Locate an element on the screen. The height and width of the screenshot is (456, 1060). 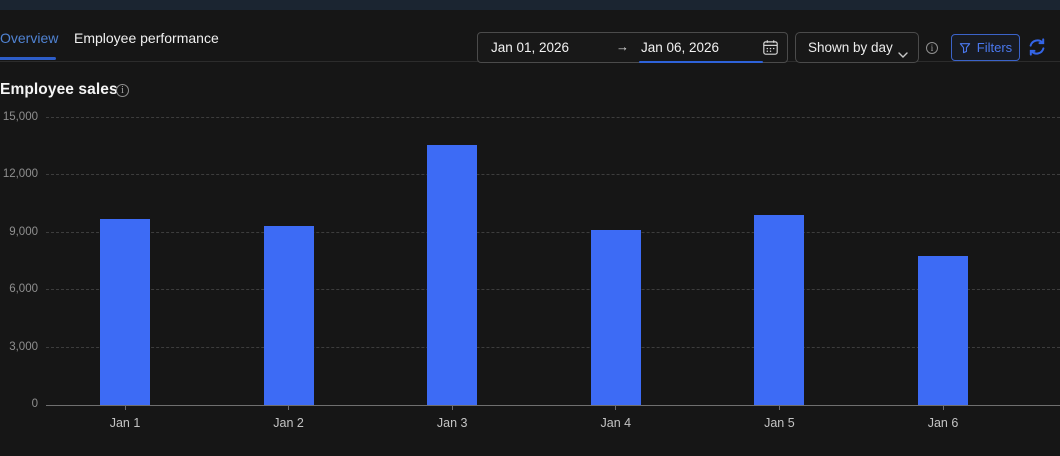
chart-info-icon: i is located at coordinates (122, 90).